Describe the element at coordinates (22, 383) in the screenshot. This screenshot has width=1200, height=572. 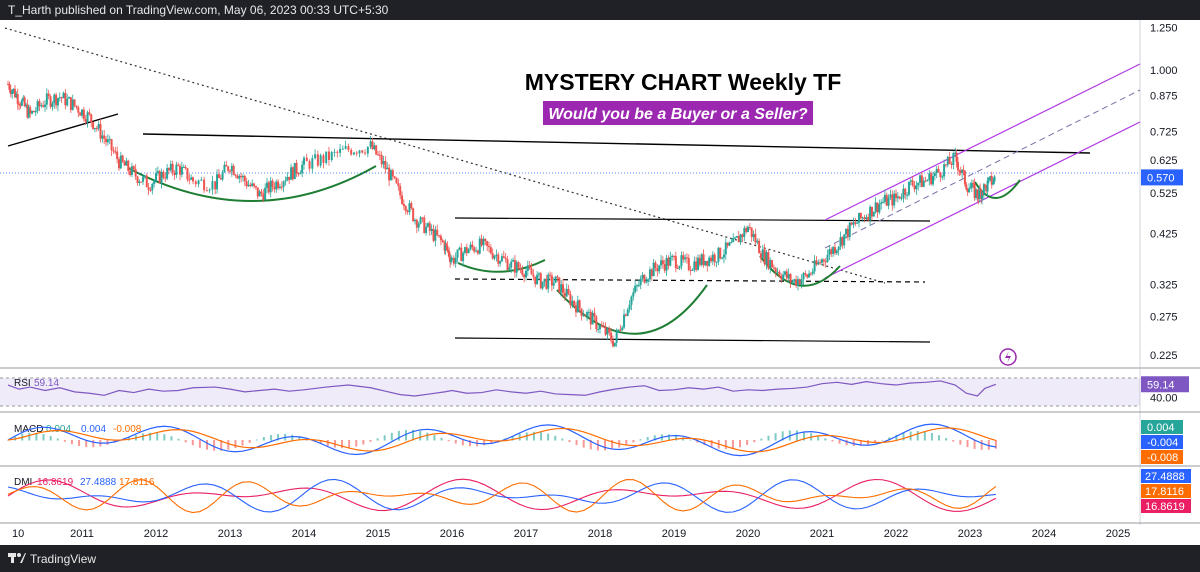
I see `rsi-legend-label: RSI` at that location.